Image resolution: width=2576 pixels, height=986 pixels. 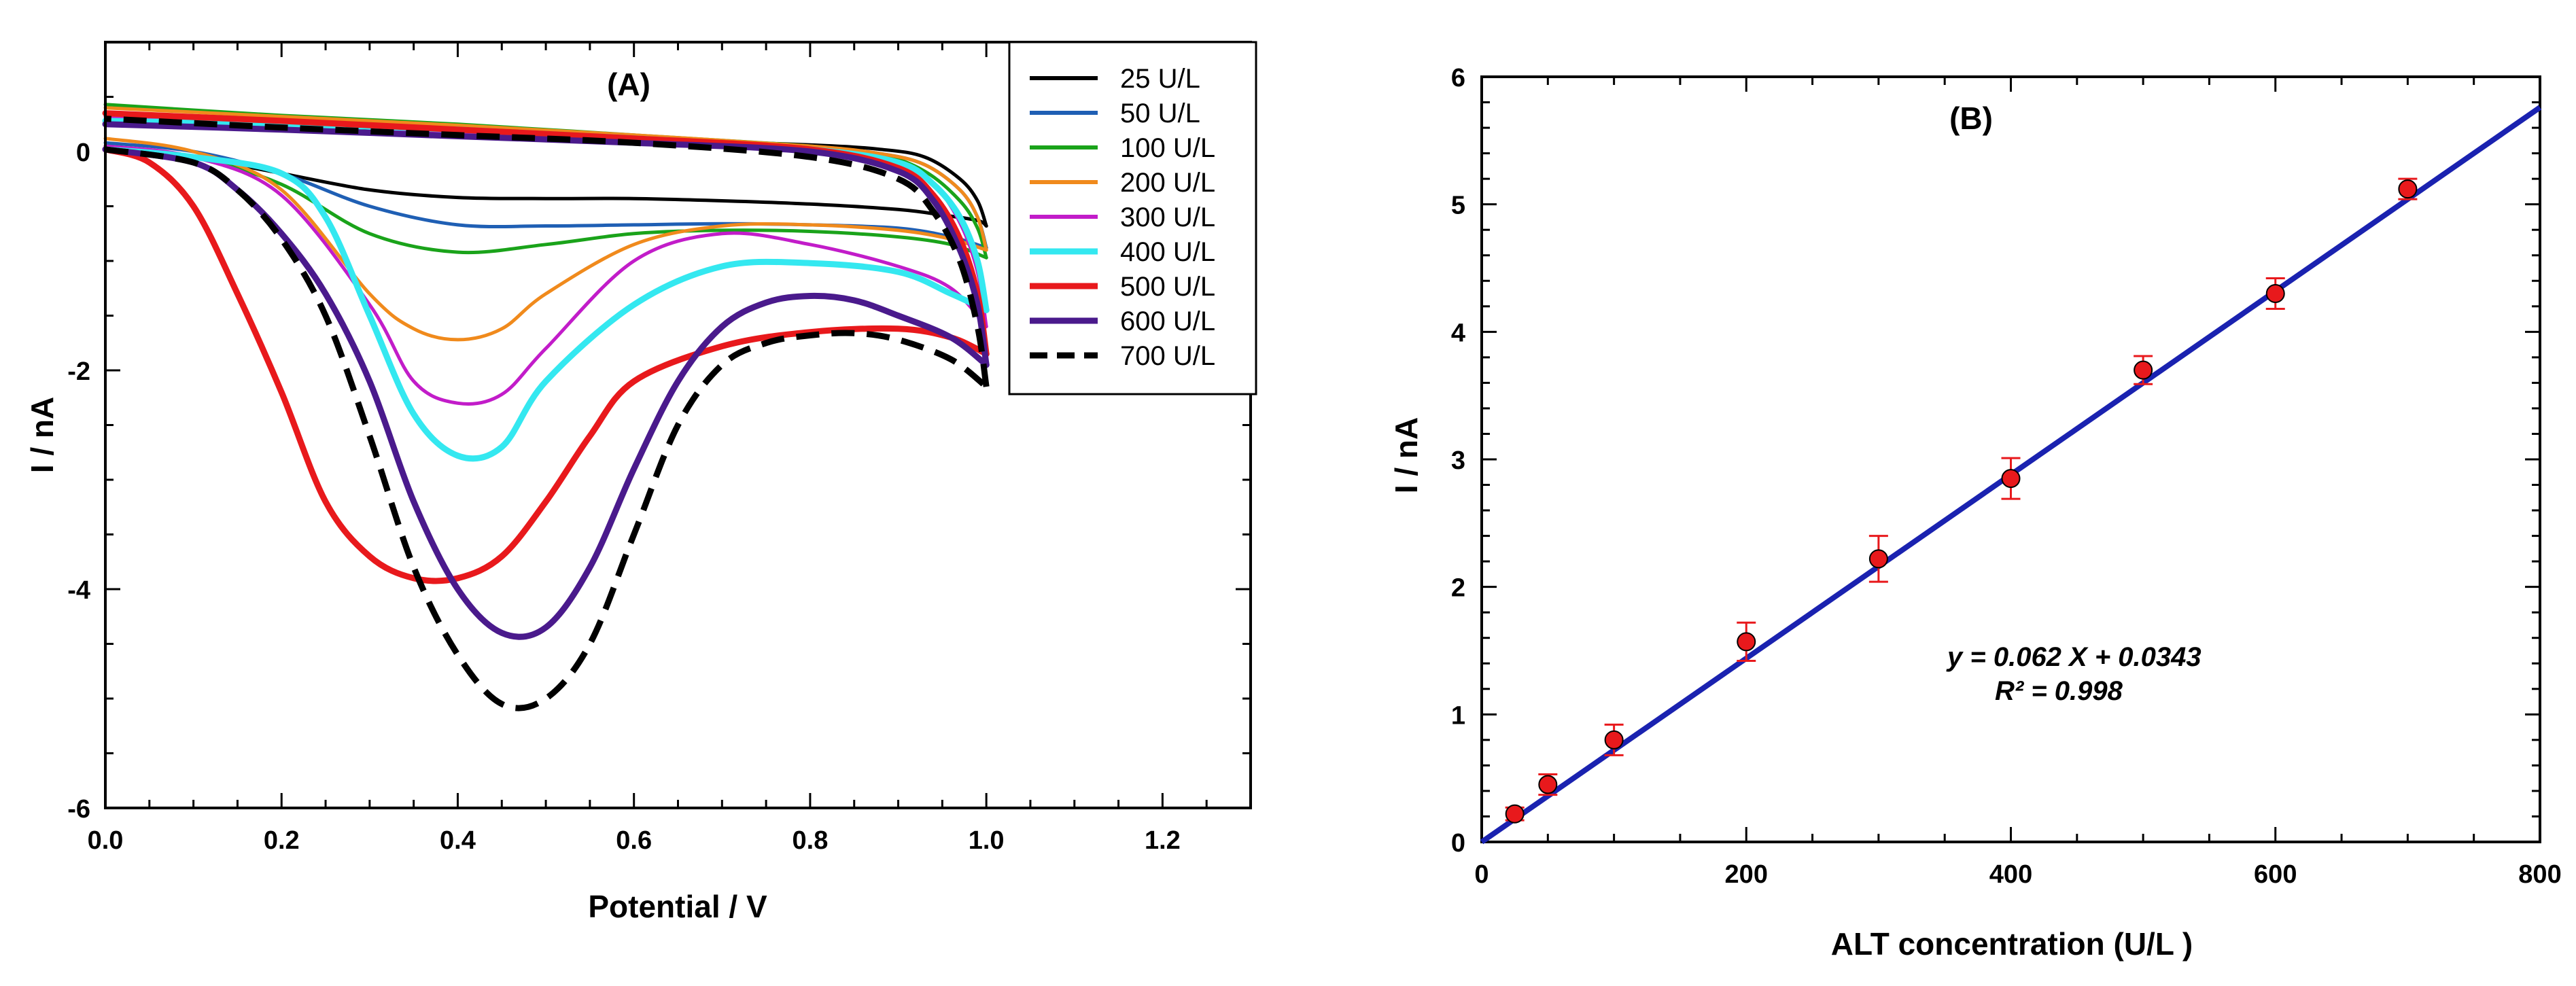 I want to click on legend-entry: 400 U/L, so click(x=1122, y=252).